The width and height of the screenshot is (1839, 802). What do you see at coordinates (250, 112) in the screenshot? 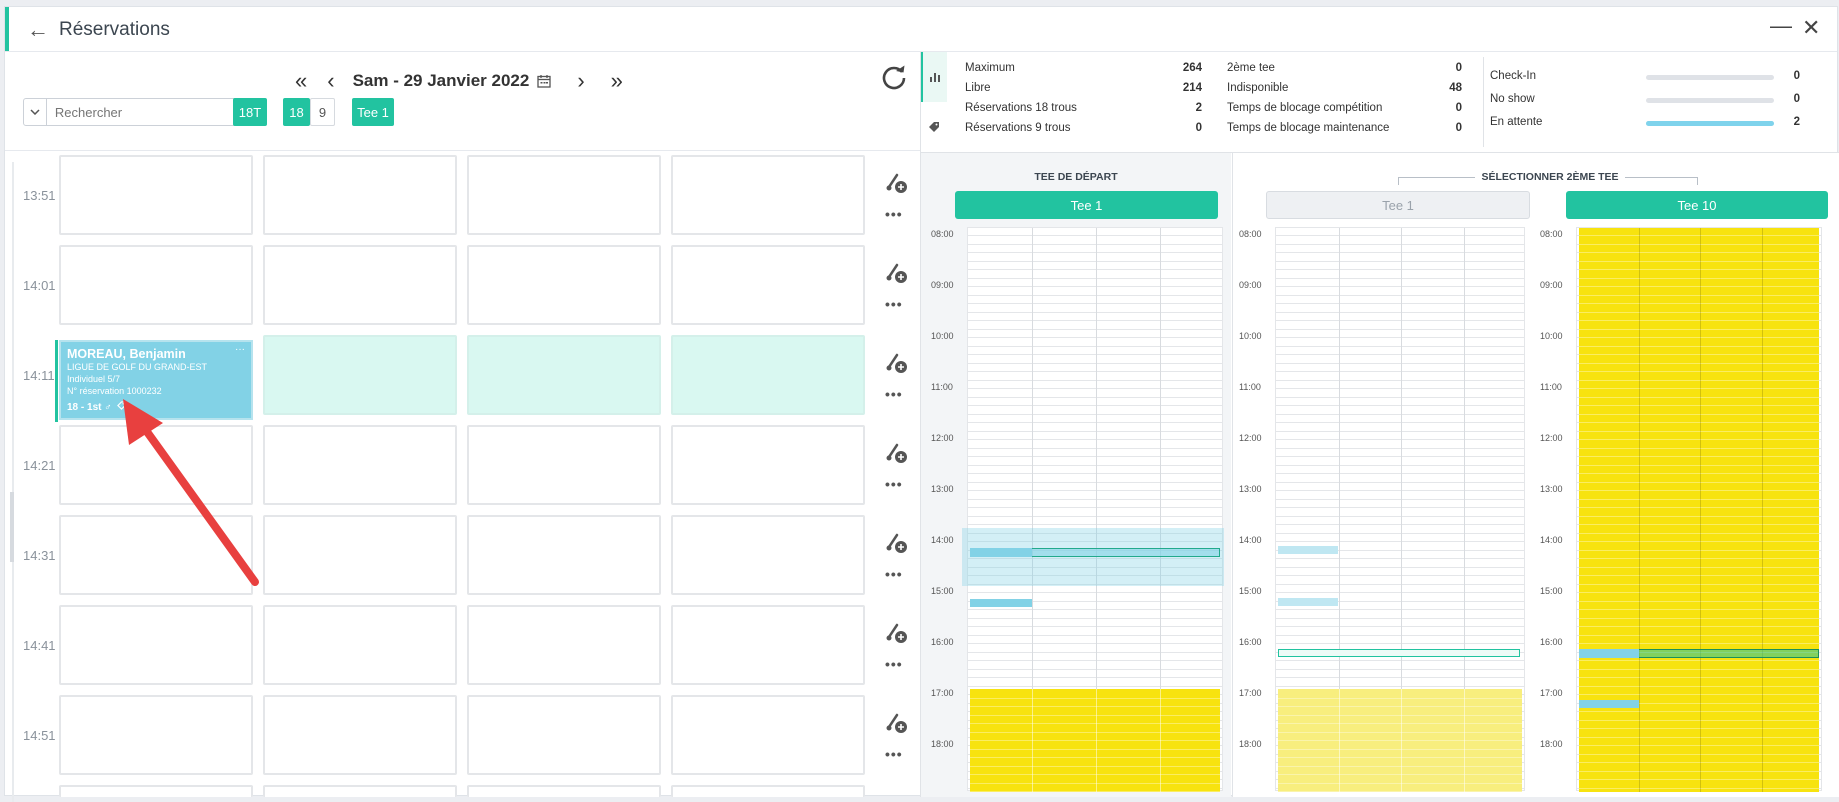
I see `filter-18t-button: 18T` at bounding box center [250, 112].